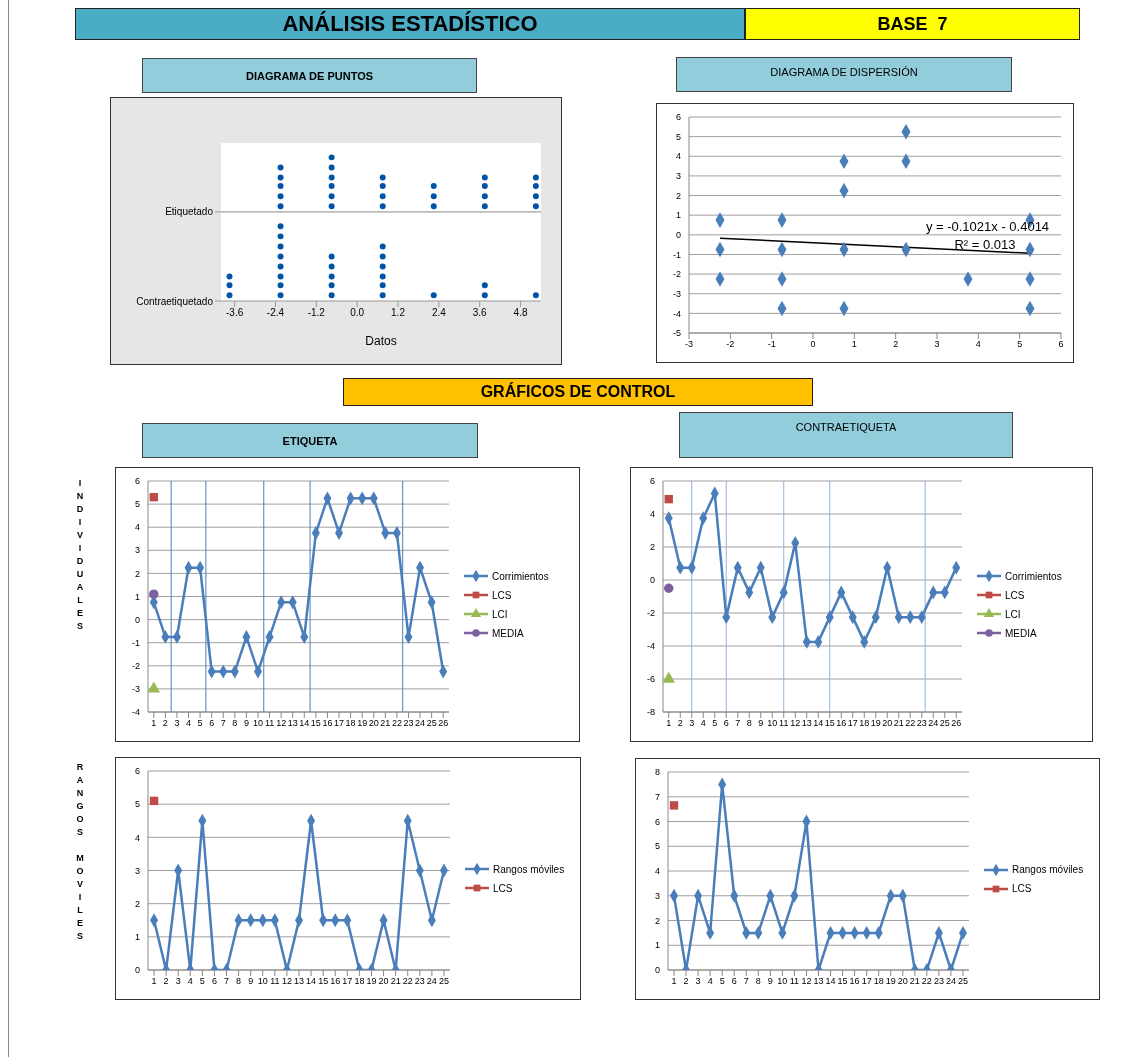 Image resolution: width=1136 pixels, height=1057 pixels. What do you see at coordinates (657, 846) in the screenshot?
I see `y-tick-label: 5` at bounding box center [657, 846].